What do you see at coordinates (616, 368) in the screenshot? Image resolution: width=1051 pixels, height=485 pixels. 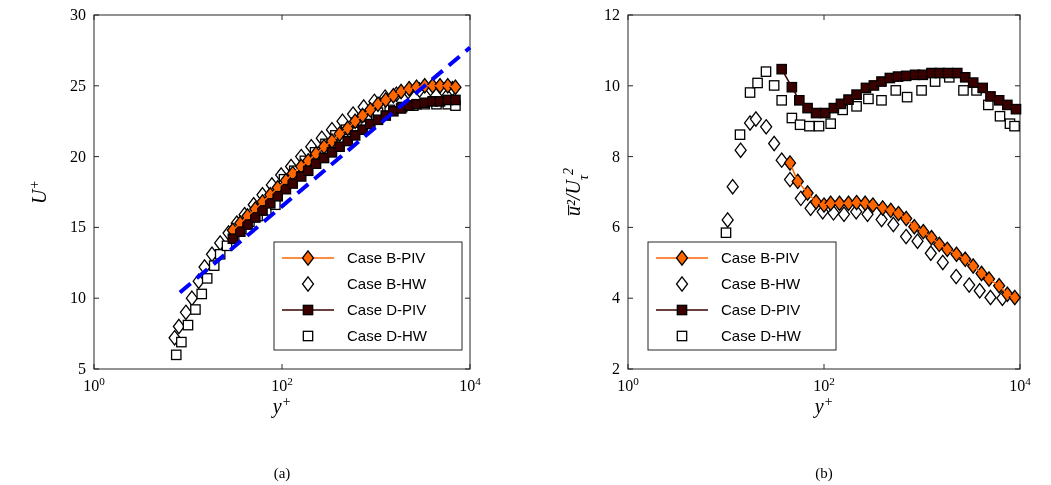 I see `y-tick-label: 2` at bounding box center [616, 368].